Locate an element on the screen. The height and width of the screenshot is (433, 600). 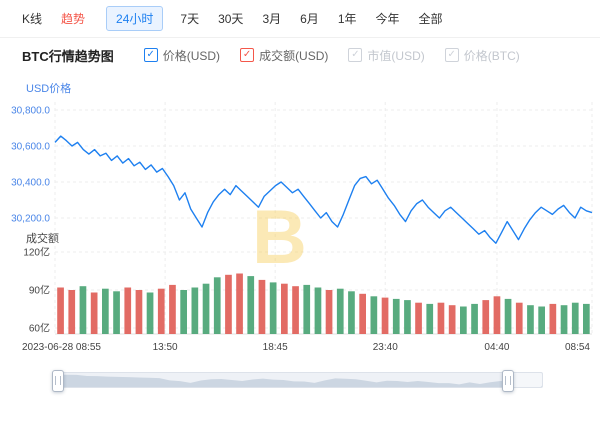
page-title: BTC行情趋势图 is located at coordinates (68, 56).